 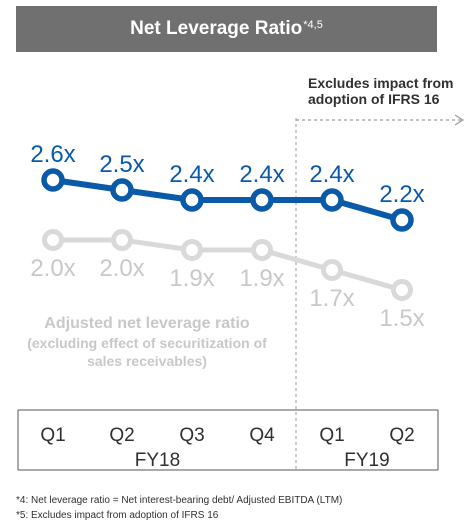 What do you see at coordinates (227, 265) in the screenshot?
I see `adjusted-leverage-line` at bounding box center [227, 265].